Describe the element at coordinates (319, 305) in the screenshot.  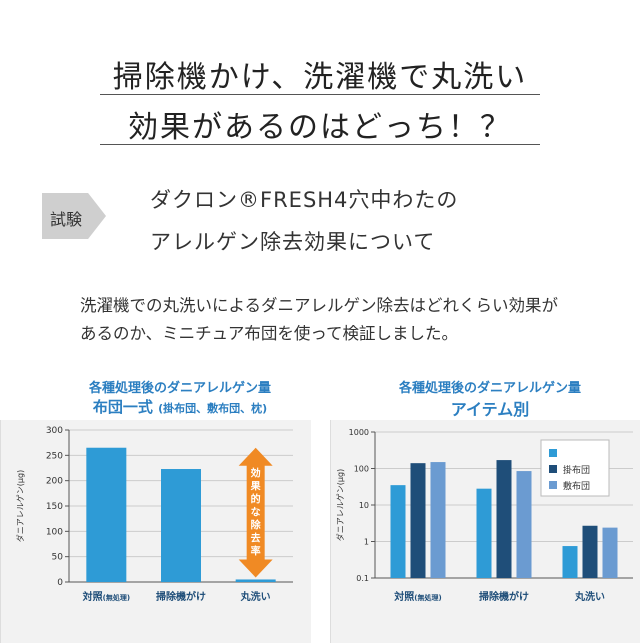
I see `description-line-1: 洗濯機での丸洗いによるダニアレルゲン除去はどれくらい効果が` at that location.